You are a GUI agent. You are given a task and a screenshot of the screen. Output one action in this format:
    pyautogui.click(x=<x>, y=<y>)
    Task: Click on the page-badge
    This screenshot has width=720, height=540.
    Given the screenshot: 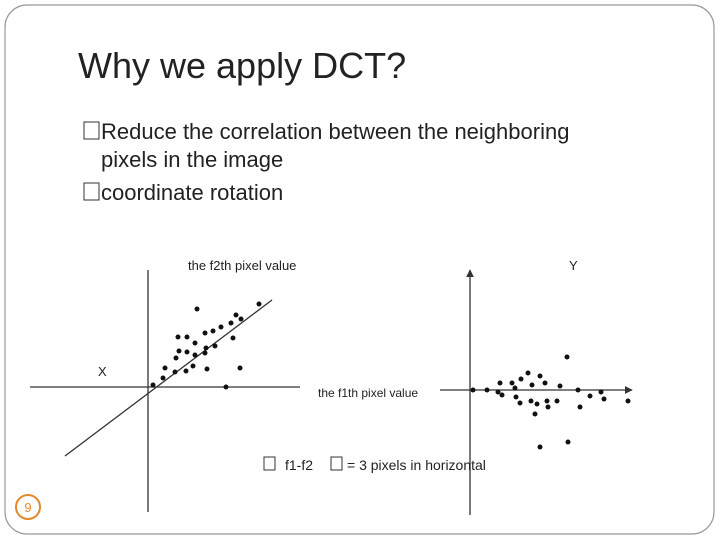 What is the action you would take?
    pyautogui.click(x=28, y=507)
    